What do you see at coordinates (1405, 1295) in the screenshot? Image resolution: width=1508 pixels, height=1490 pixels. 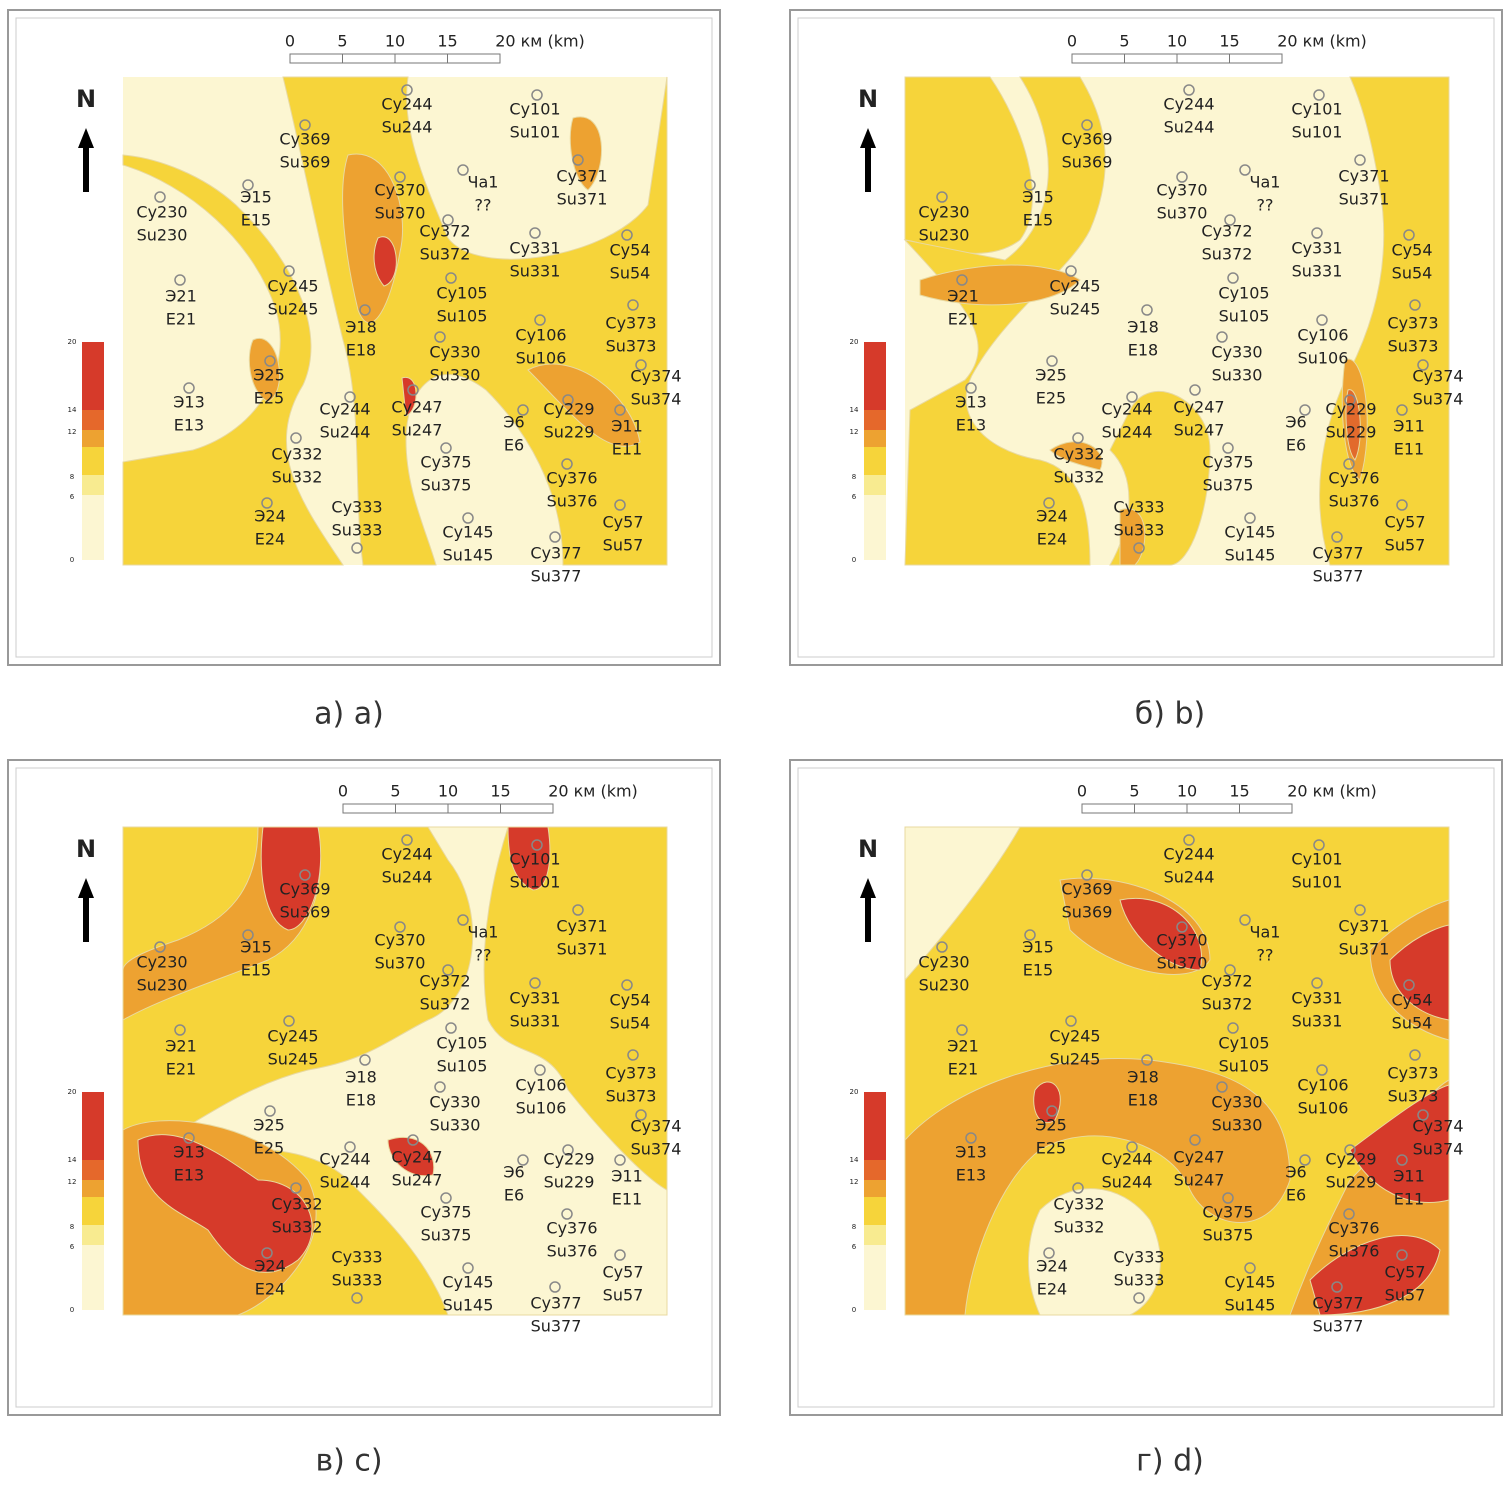 I see `well-label: Su57` at bounding box center [1405, 1295].